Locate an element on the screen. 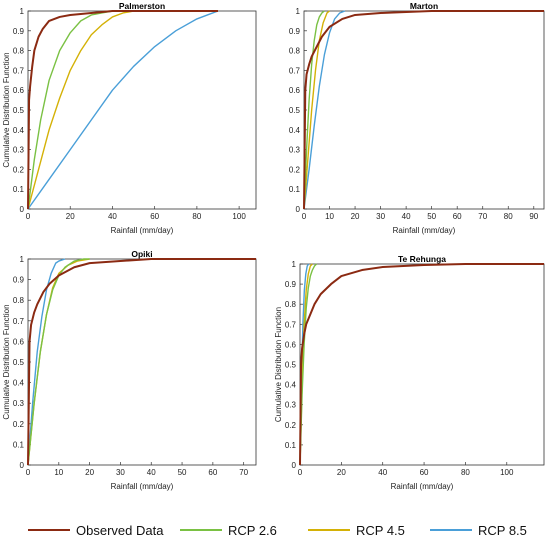 The image size is (550, 542). x-tick-label: 100 is located at coordinates (507, 472).